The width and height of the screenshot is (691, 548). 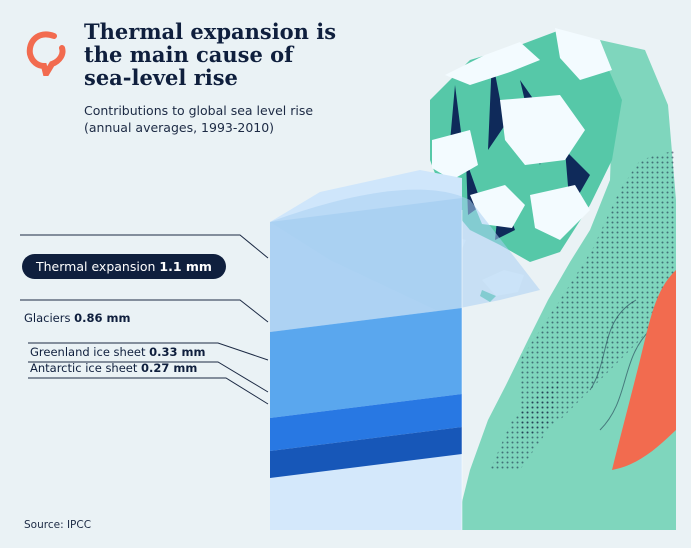 What do you see at coordinates (144, 311) in the screenshot?
I see `leader-glaciers` at bounding box center [144, 311].